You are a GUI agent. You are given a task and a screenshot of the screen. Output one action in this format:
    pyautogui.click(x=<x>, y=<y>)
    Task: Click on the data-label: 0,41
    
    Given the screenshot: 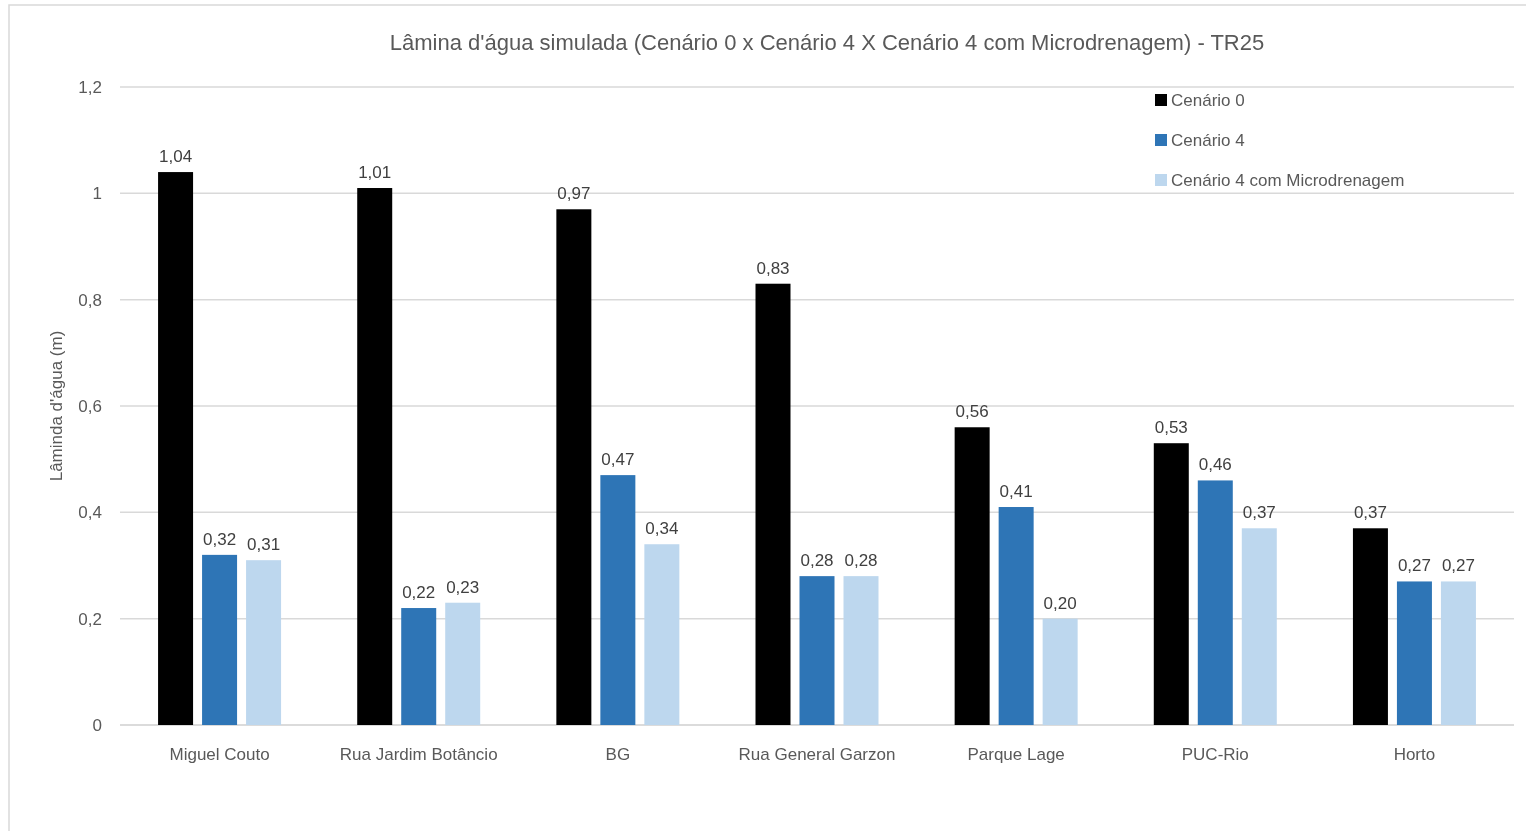 What is the action you would take?
    pyautogui.click(x=1016, y=492)
    